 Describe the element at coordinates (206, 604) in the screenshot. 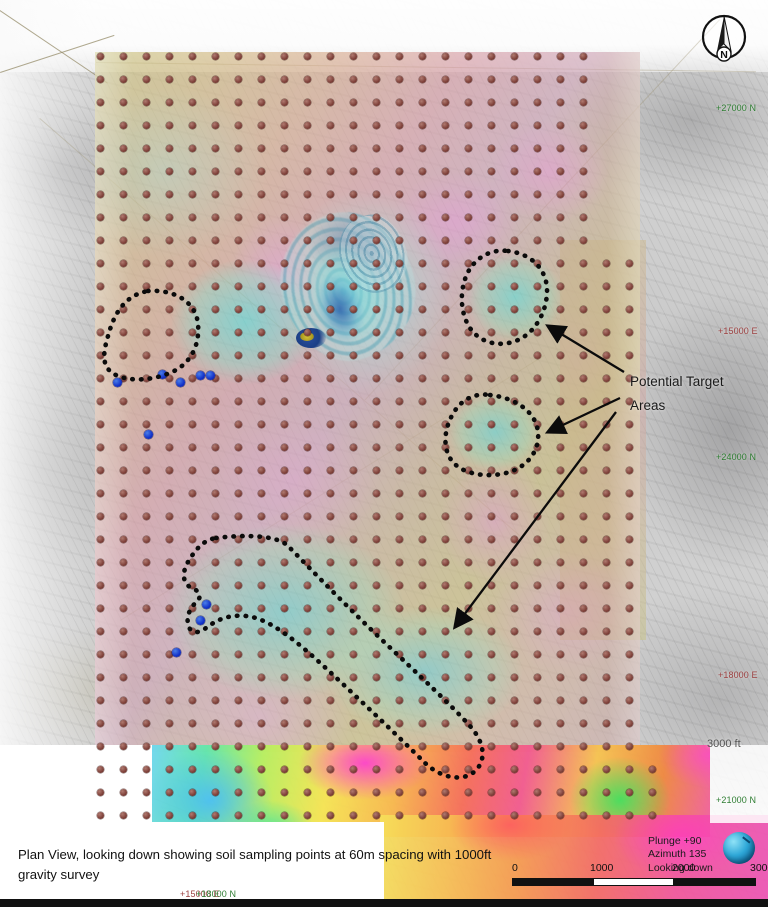

I see `soil-sample-point-highlighted` at that location.